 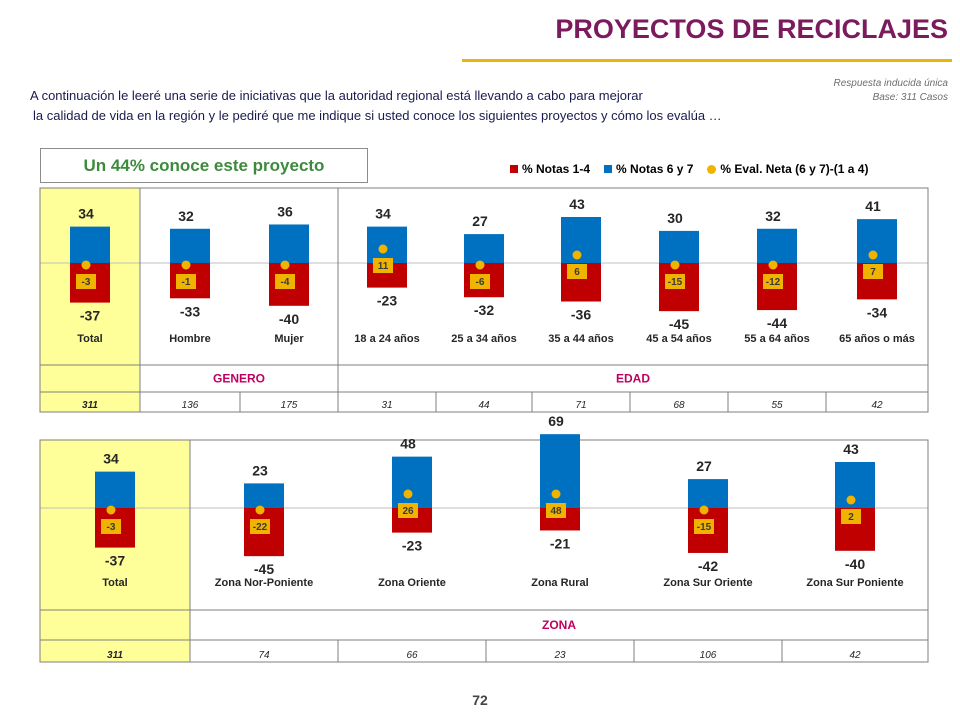 I want to click on label-positive: 48, so click(x=408, y=444).